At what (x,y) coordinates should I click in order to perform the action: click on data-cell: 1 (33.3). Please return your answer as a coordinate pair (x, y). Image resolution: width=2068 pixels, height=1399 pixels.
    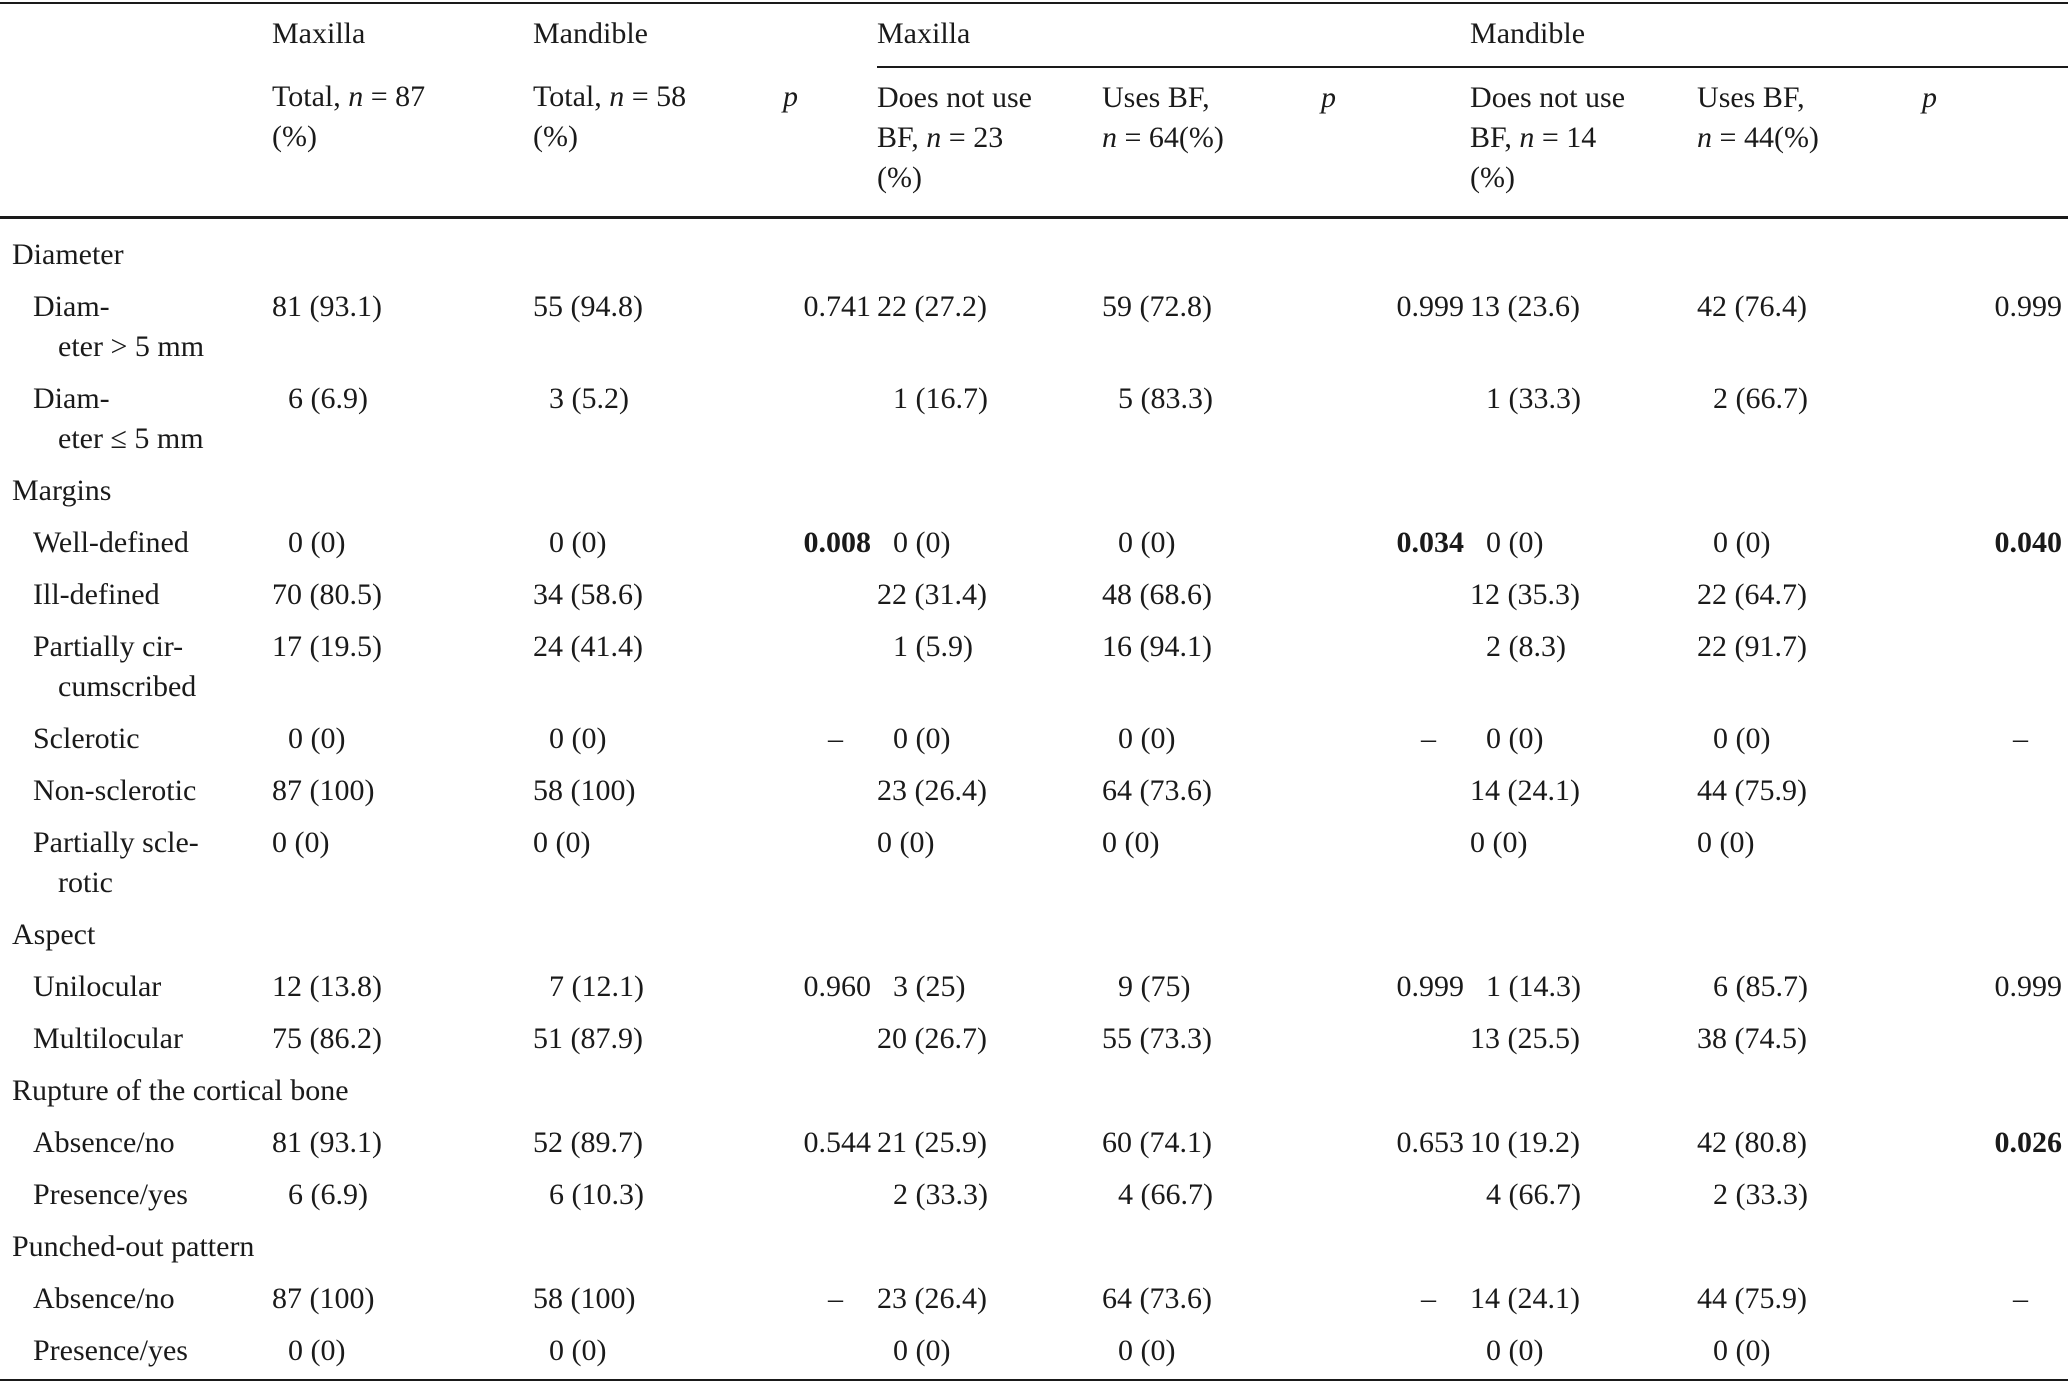
    Looking at the image, I should click on (1534, 398).